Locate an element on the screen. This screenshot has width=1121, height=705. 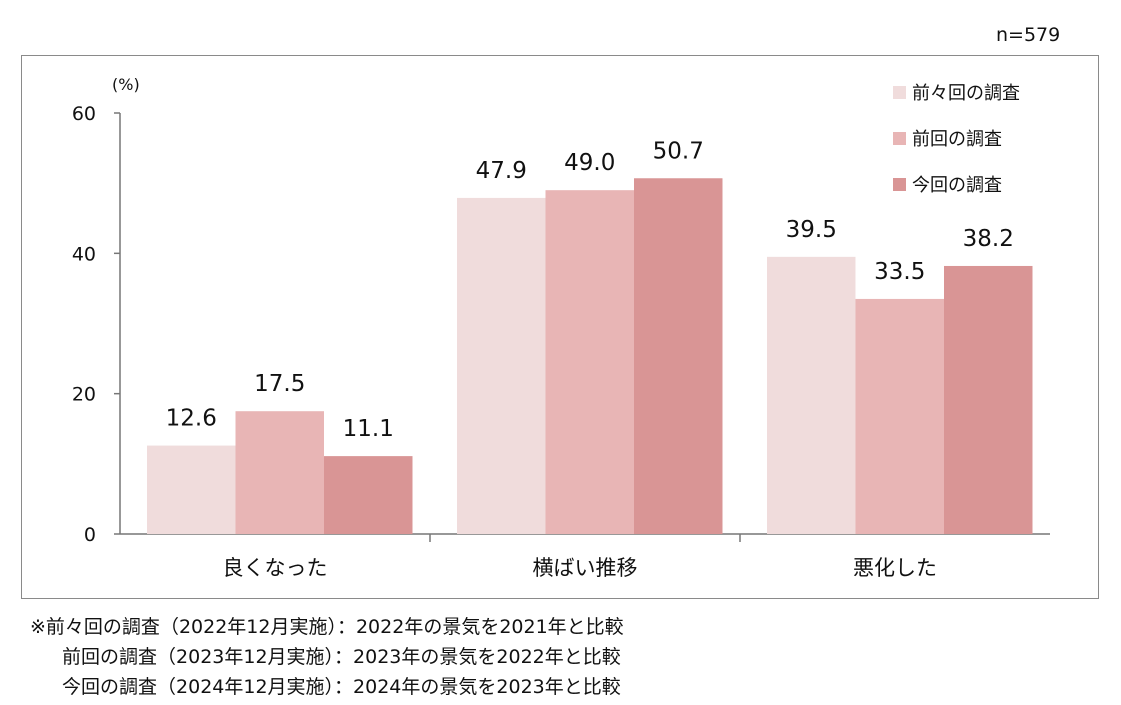
data-label: 50.7 is located at coordinates (678, 151).